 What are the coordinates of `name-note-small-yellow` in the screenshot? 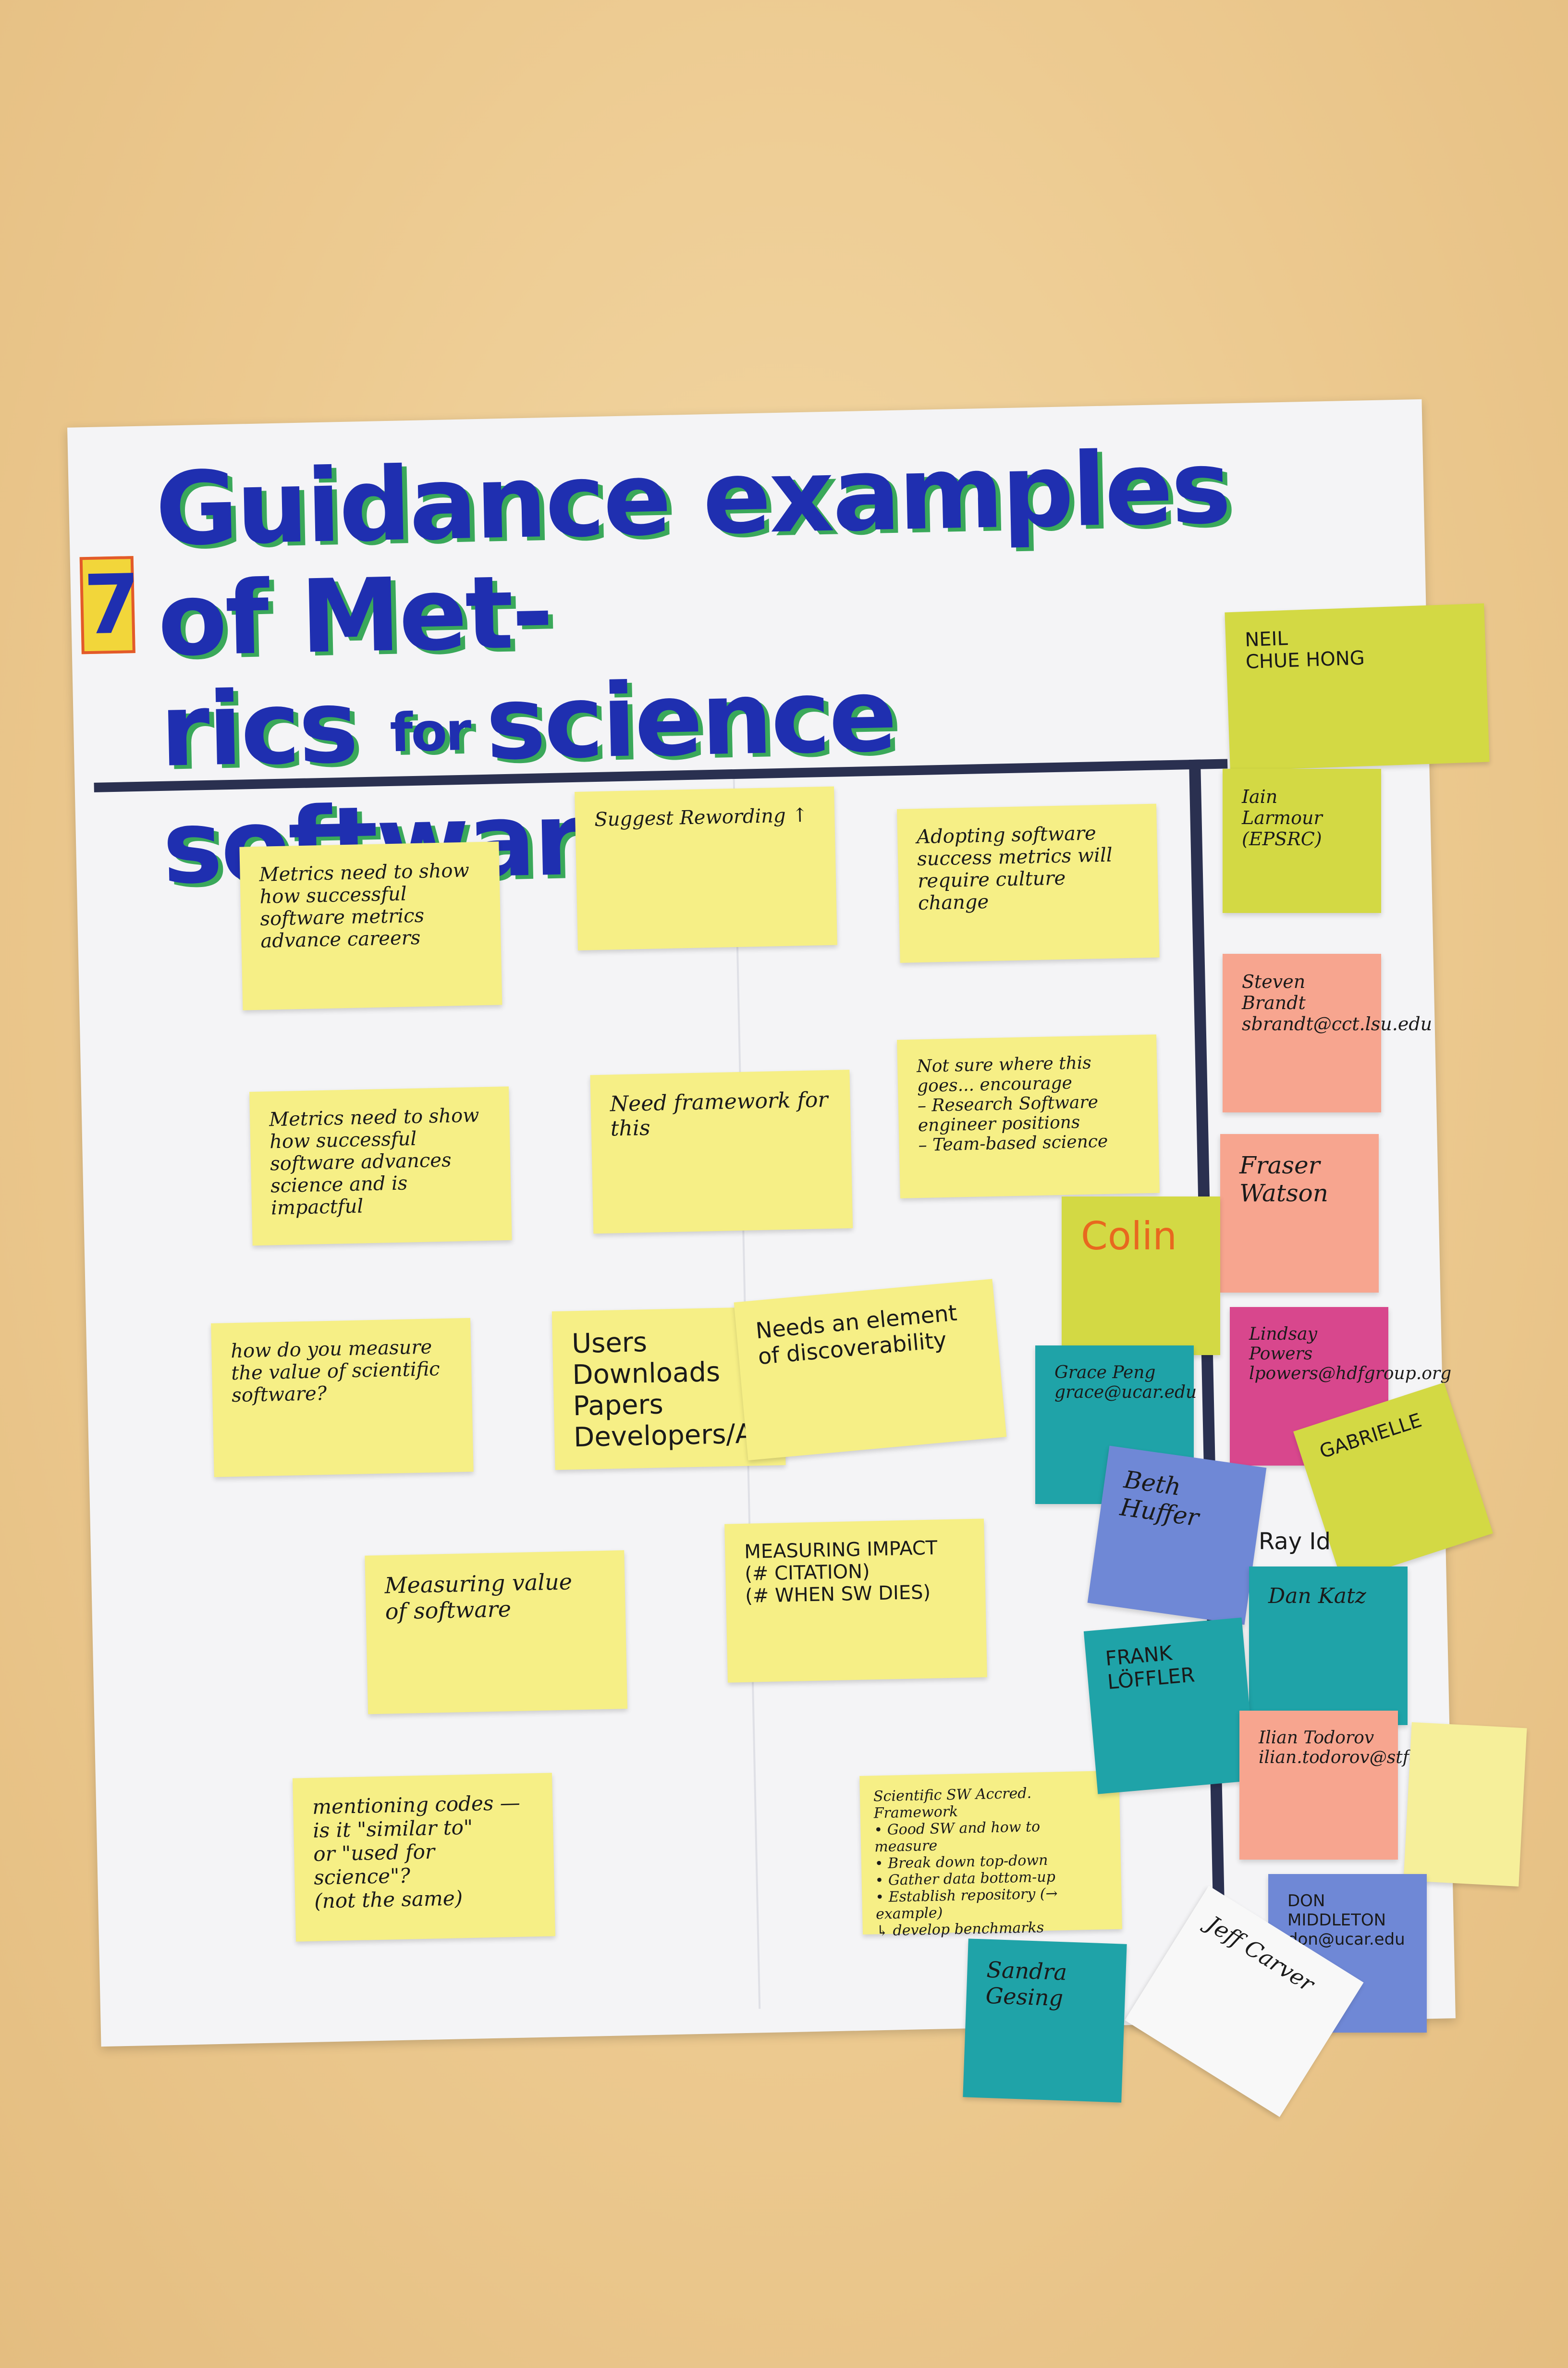 It's located at (1465, 1804).